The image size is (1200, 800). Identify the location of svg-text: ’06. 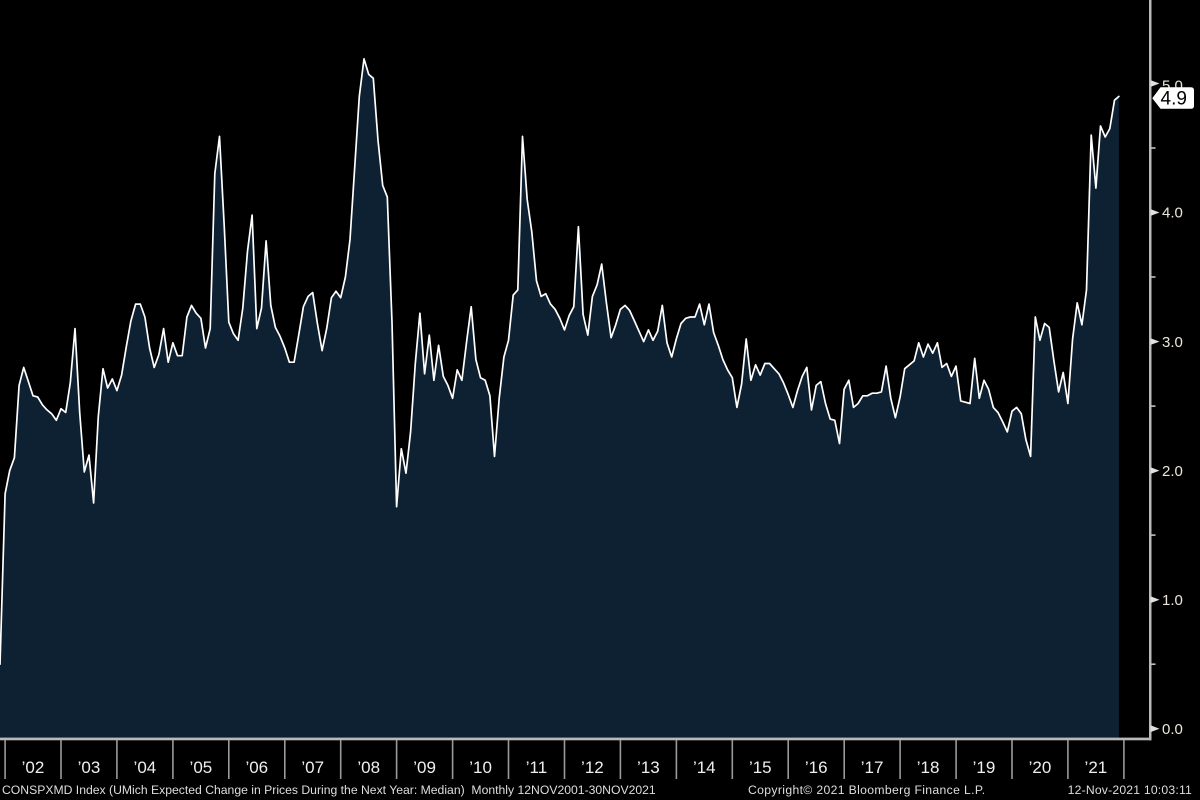
(256, 767).